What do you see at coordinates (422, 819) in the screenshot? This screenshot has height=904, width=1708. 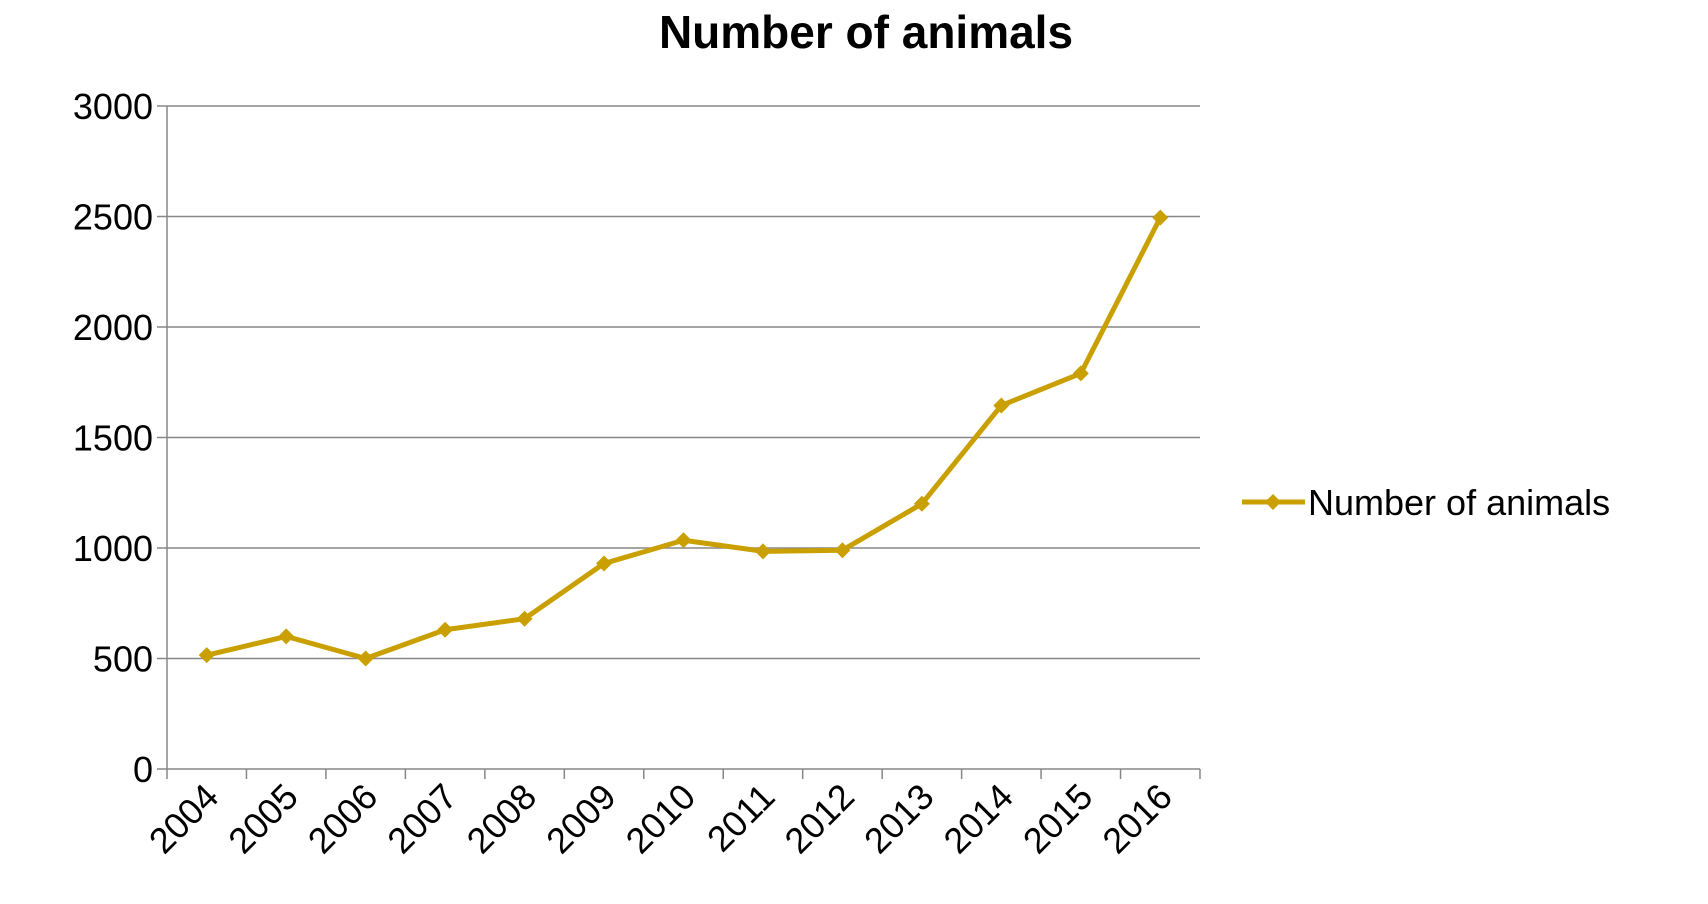 I see `x-tick-label: 2007` at bounding box center [422, 819].